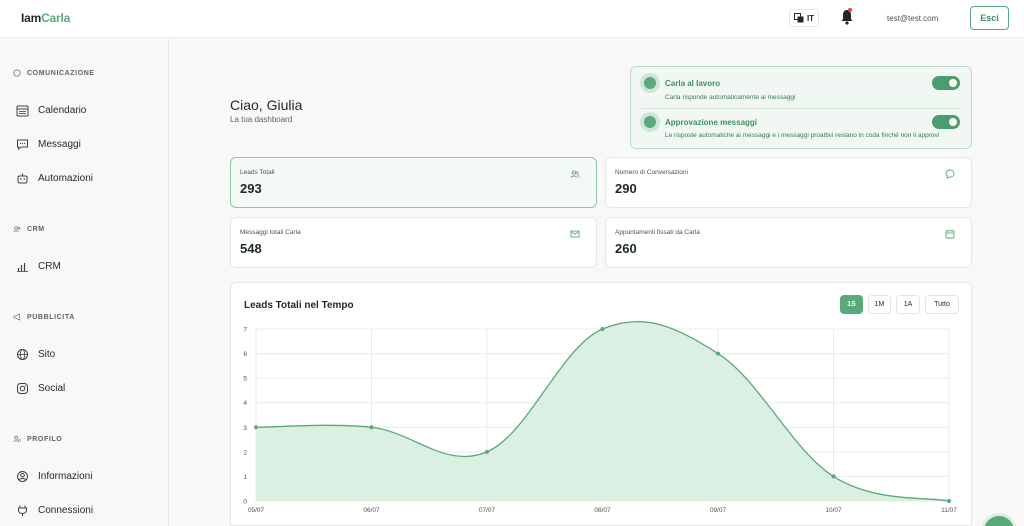 The image size is (1024, 526). I want to click on sidebar-item-label: Connessioni, so click(66, 510).